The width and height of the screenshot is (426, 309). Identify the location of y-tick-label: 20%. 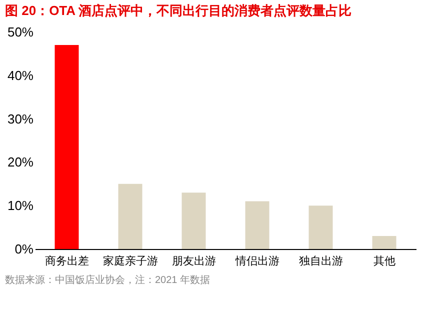
(20, 162).